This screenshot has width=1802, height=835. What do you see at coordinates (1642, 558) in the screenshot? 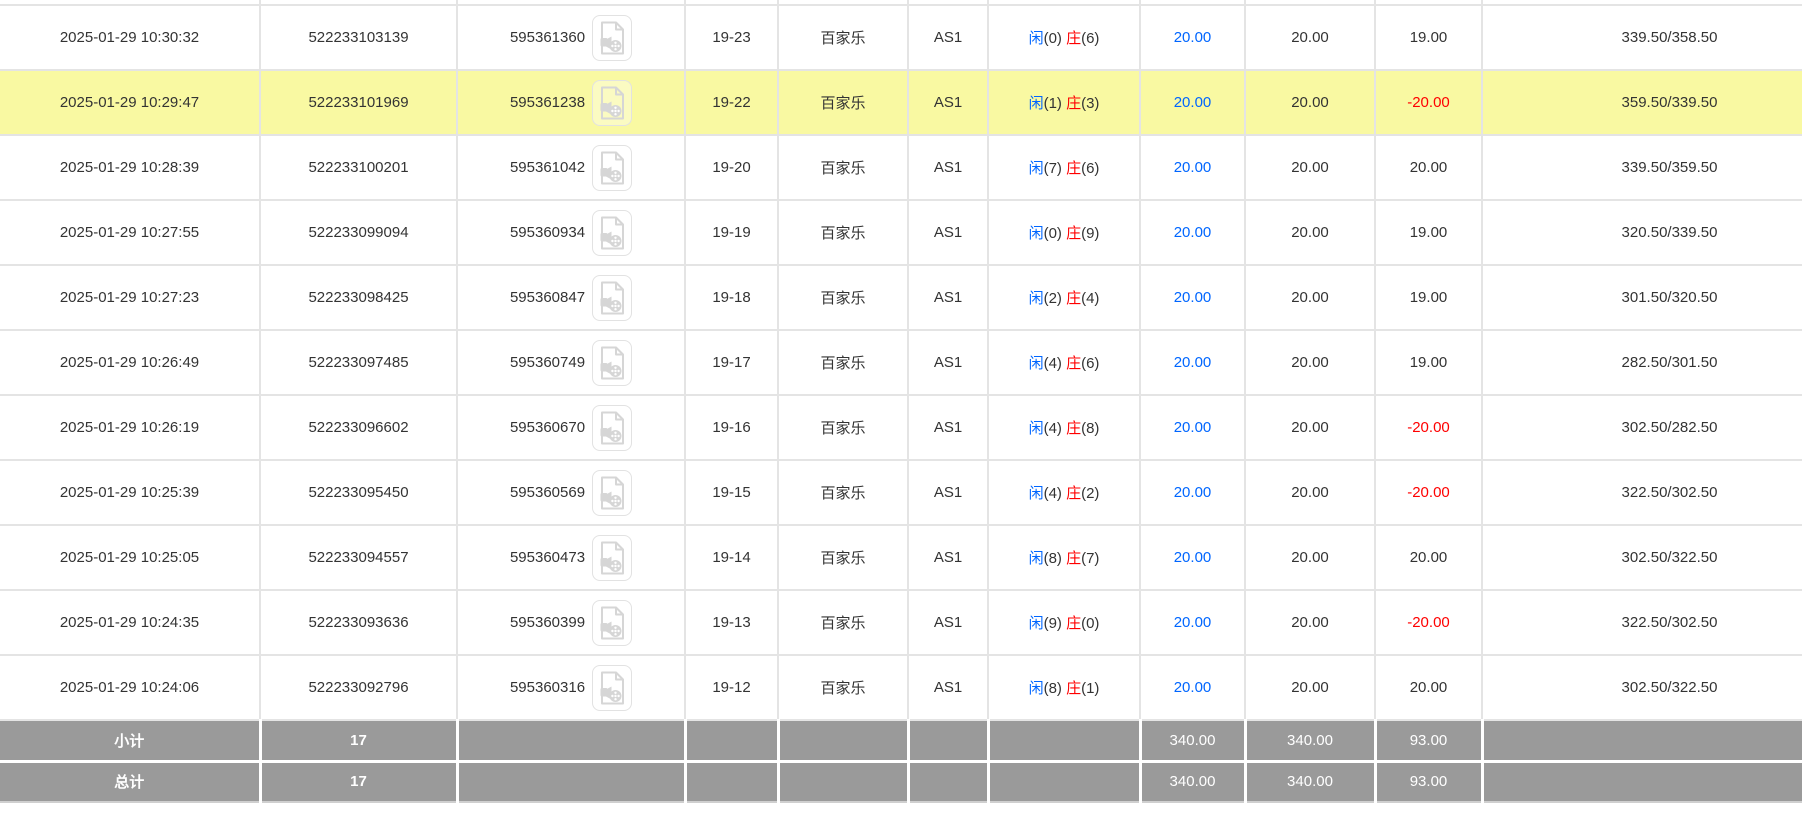
I see `balance-cell: 302.50/322.50` at bounding box center [1642, 558].